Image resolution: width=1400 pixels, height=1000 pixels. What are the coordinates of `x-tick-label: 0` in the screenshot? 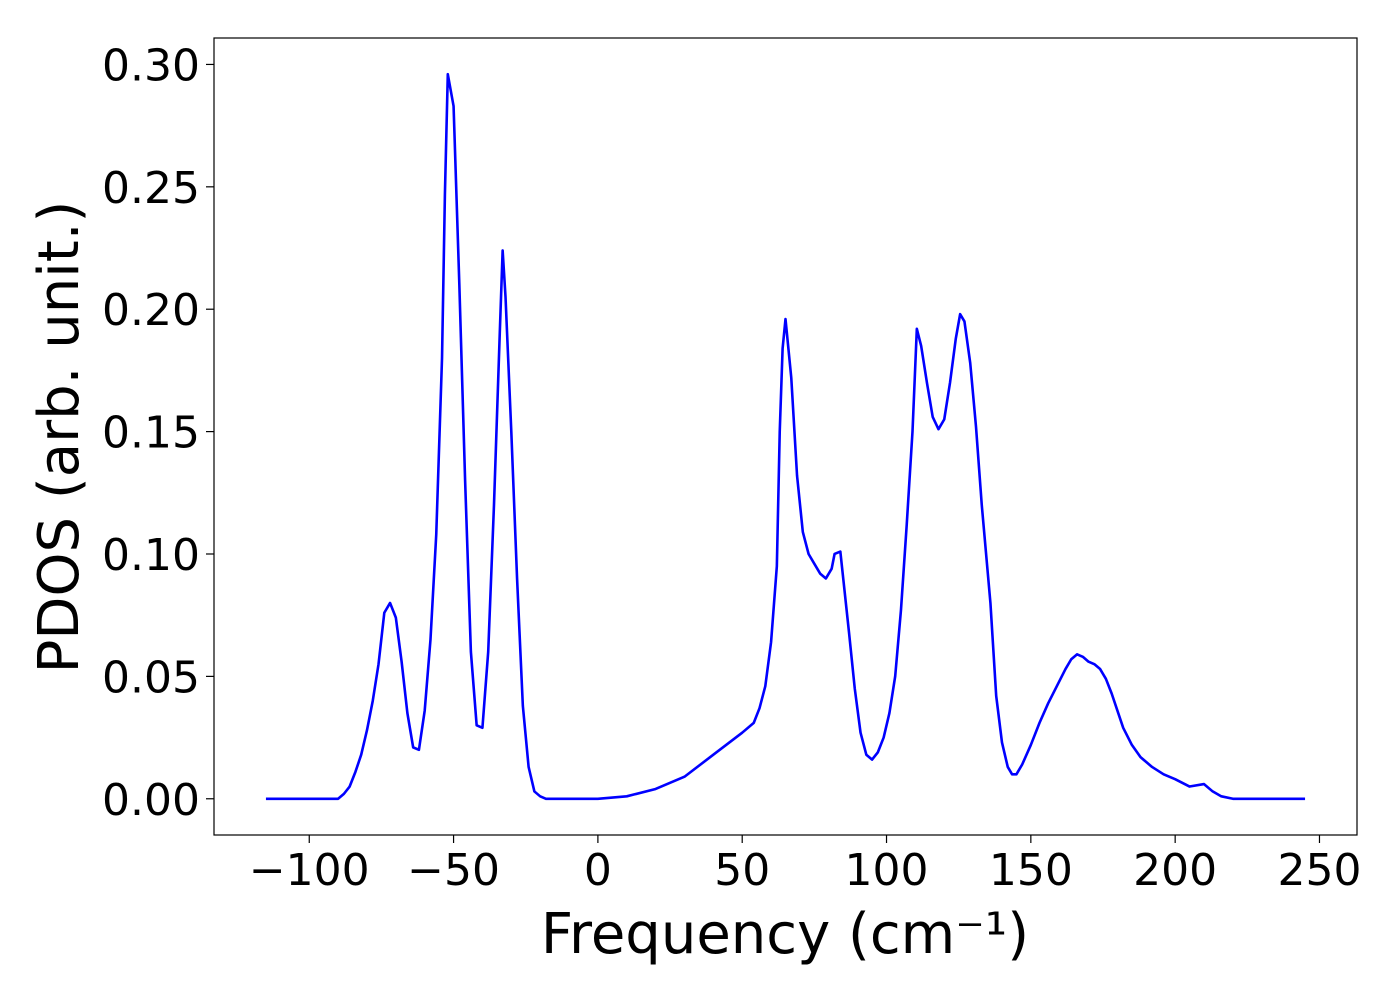 It's located at (598, 870).